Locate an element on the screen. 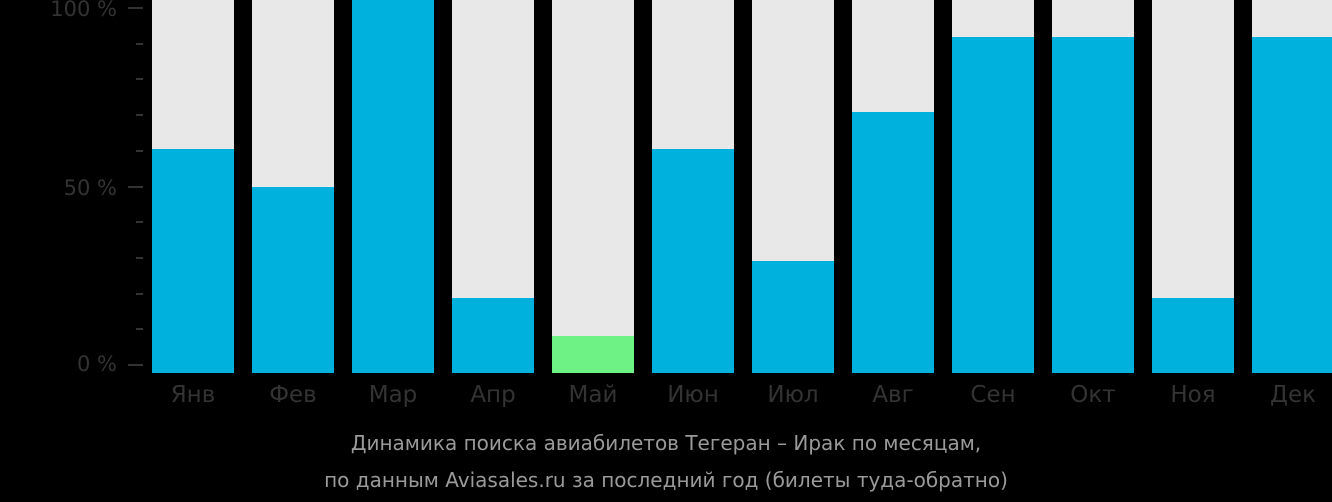 The image size is (1332, 502). x-tick-label: Ноя is located at coordinates (1193, 395).